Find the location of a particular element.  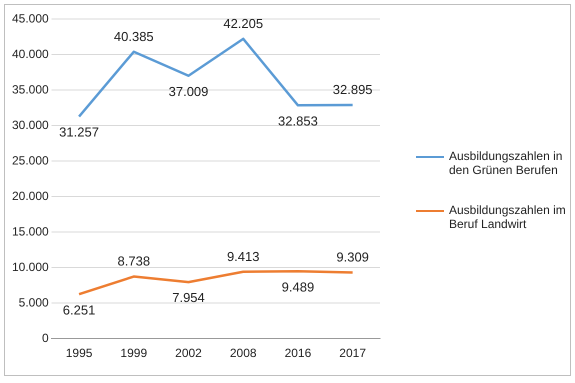

y-tick-label: 30.000 is located at coordinates (31, 125).